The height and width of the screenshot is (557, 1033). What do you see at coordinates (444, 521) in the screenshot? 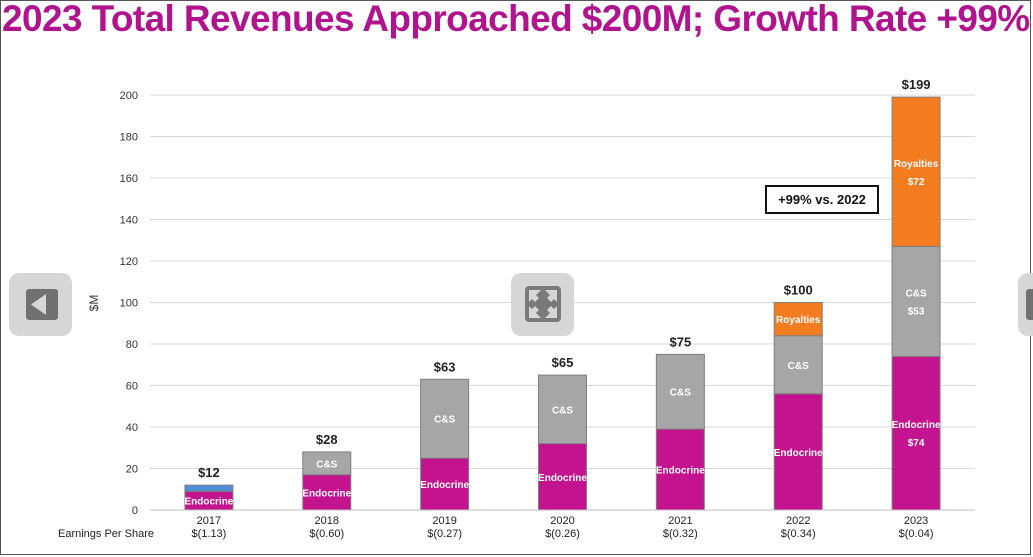
I see `x-tick-label: 2019` at bounding box center [444, 521].